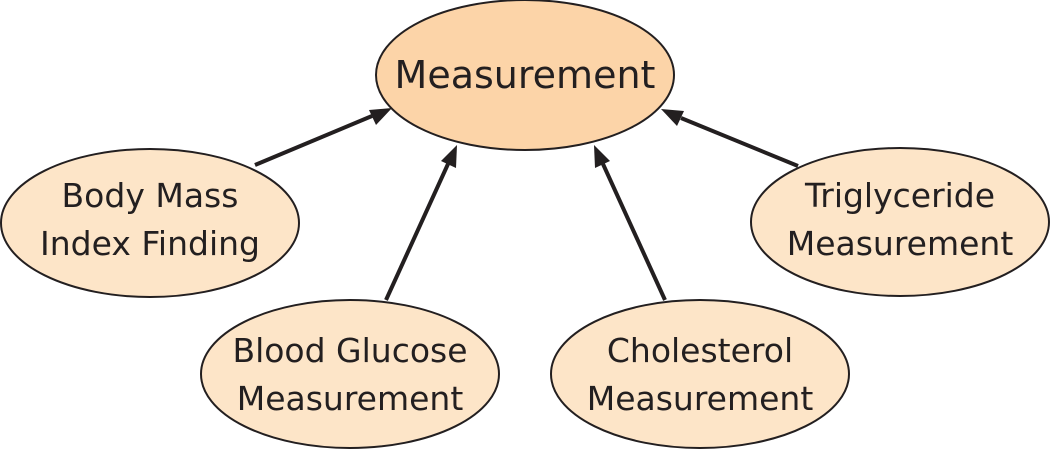  I want to click on node-triglyceride-measurement: Triglyceride Measurement, so click(900, 222).